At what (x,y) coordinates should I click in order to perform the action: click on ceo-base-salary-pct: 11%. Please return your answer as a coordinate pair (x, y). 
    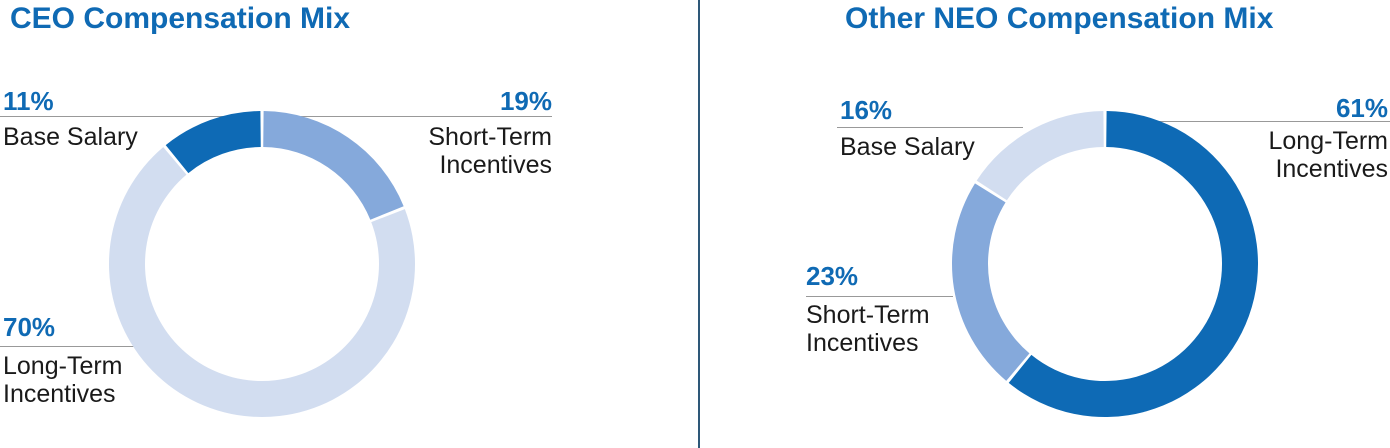
    Looking at the image, I should click on (28, 101).